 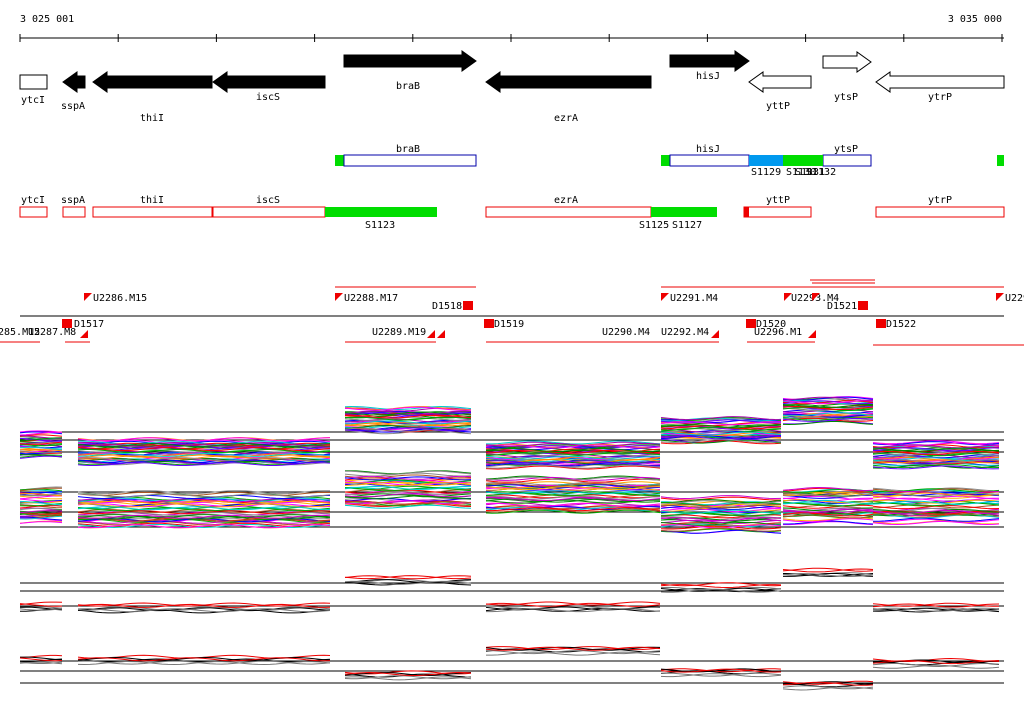 I want to click on gene-box, so click(x=568, y=212).